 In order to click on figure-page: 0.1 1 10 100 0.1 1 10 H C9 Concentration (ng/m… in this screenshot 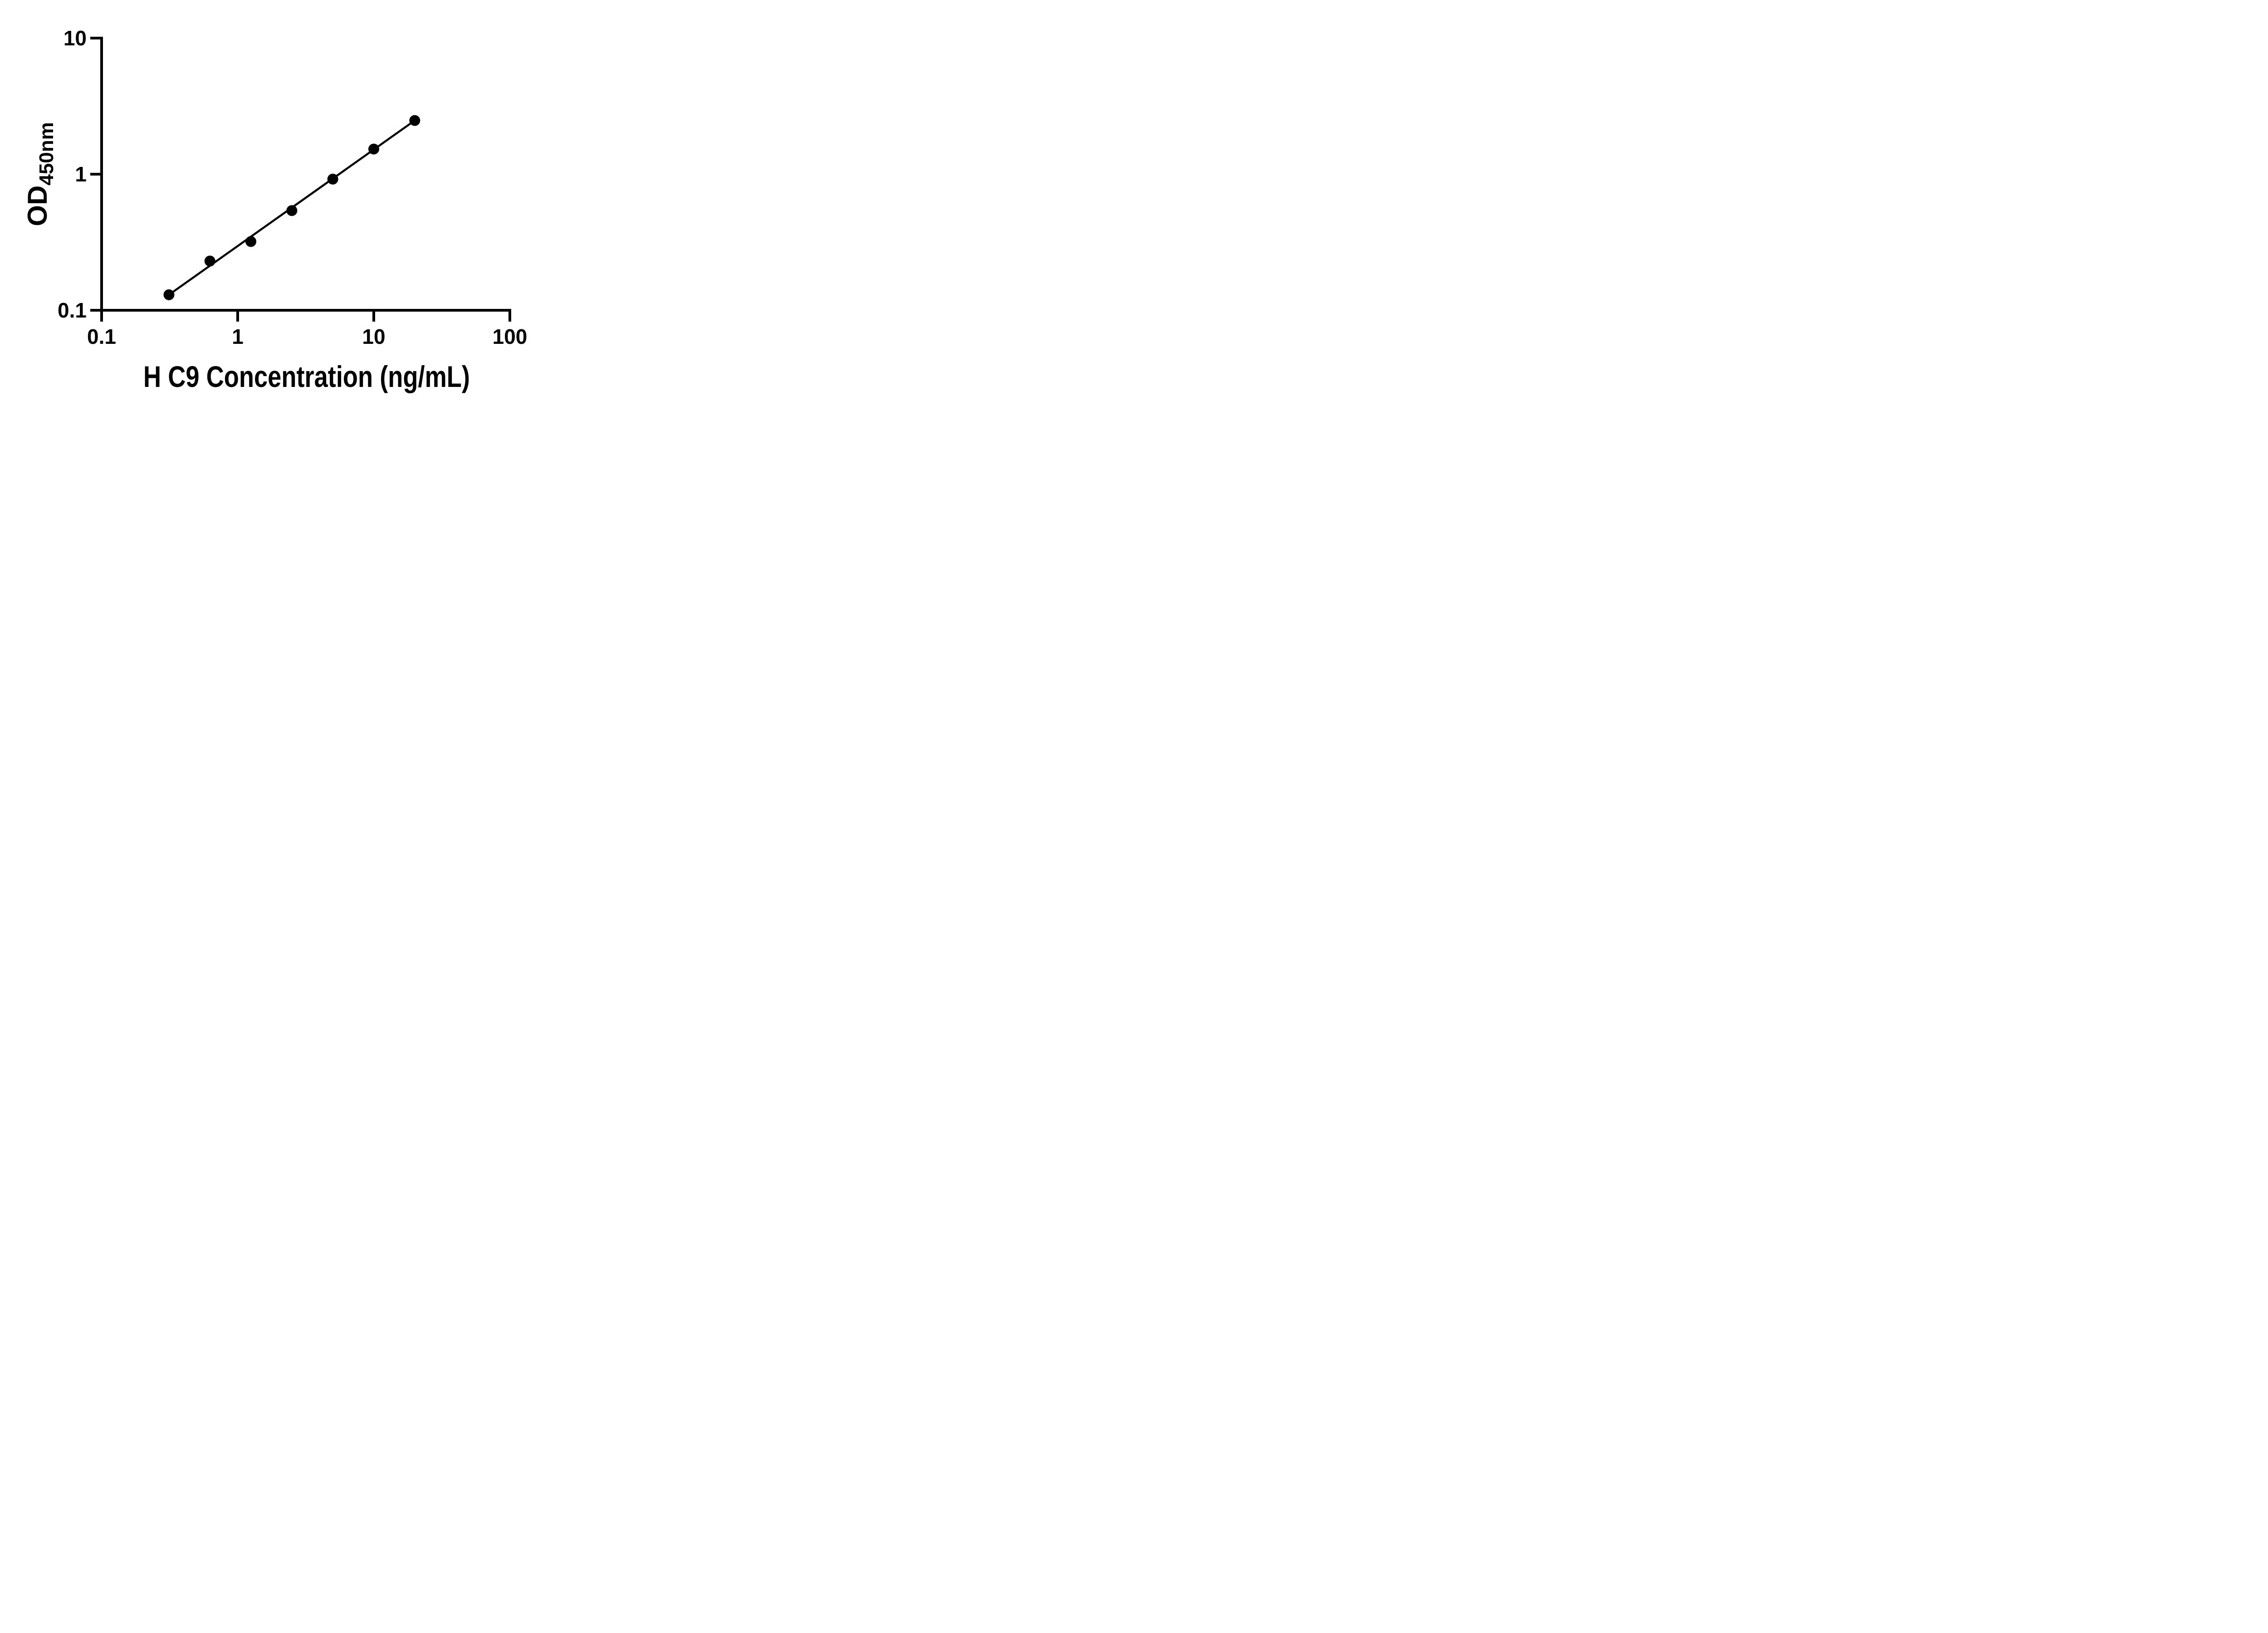, I will do `click(286, 204)`.